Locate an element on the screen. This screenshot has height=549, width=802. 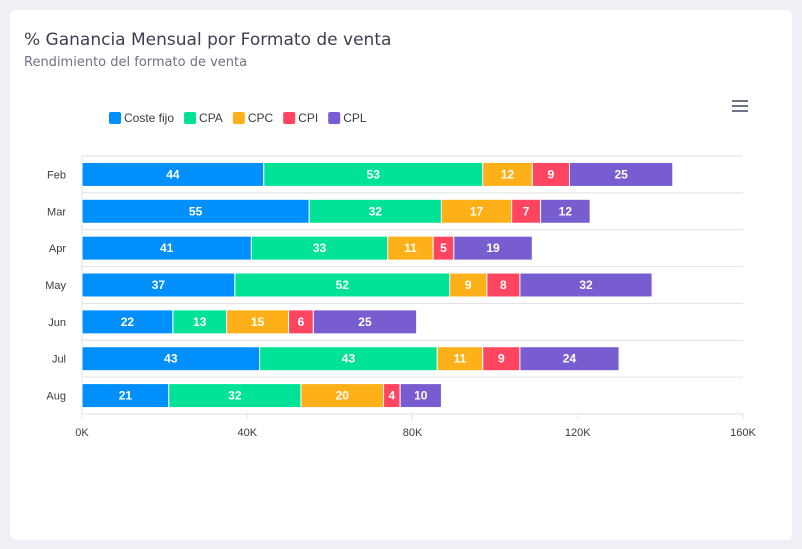
data-label: 55 is located at coordinates (196, 211).